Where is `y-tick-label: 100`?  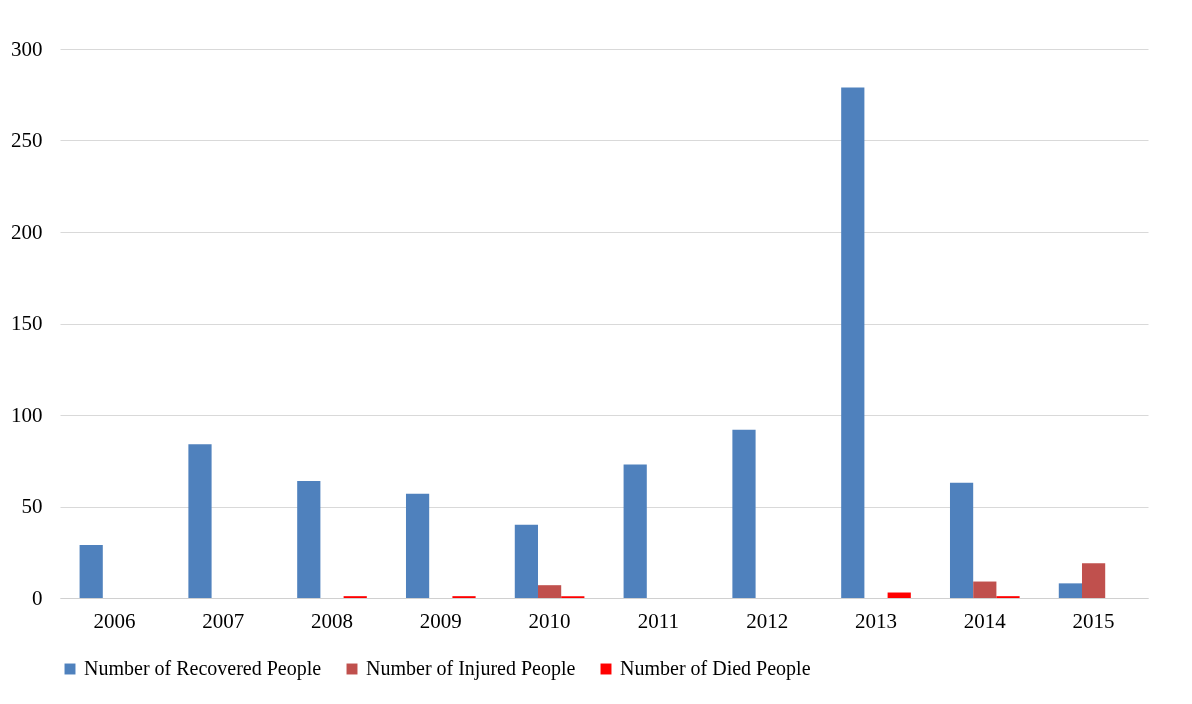 y-tick-label: 100 is located at coordinates (27, 414).